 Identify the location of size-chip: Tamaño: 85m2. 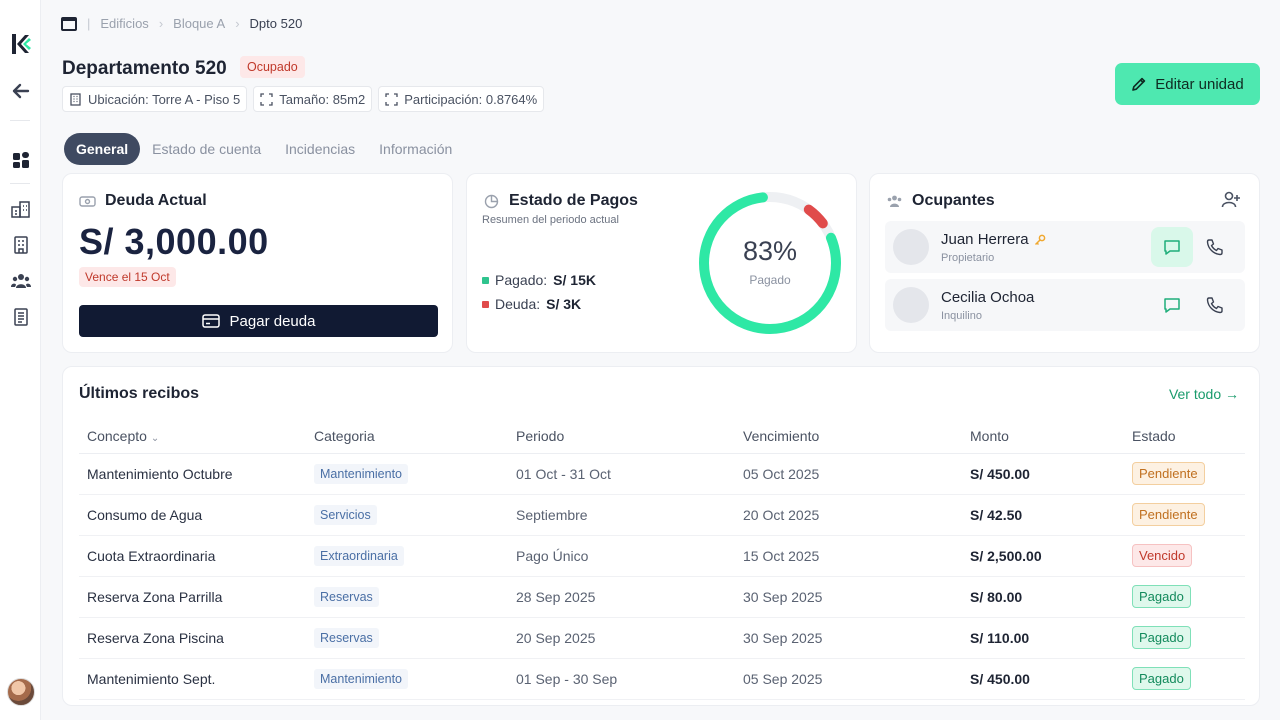
(313, 99).